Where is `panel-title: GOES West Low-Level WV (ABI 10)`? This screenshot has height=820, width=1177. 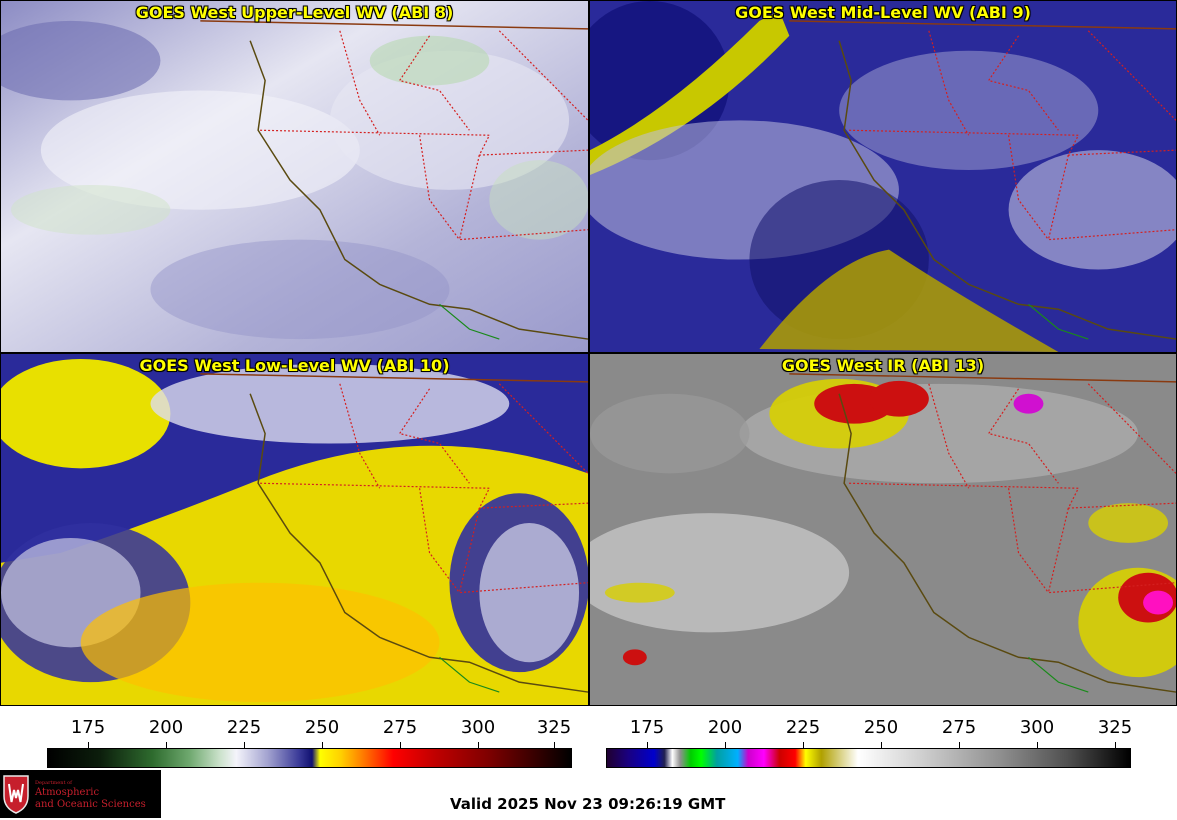 panel-title: GOES West Low-Level WV (ABI 10) is located at coordinates (294, 365).